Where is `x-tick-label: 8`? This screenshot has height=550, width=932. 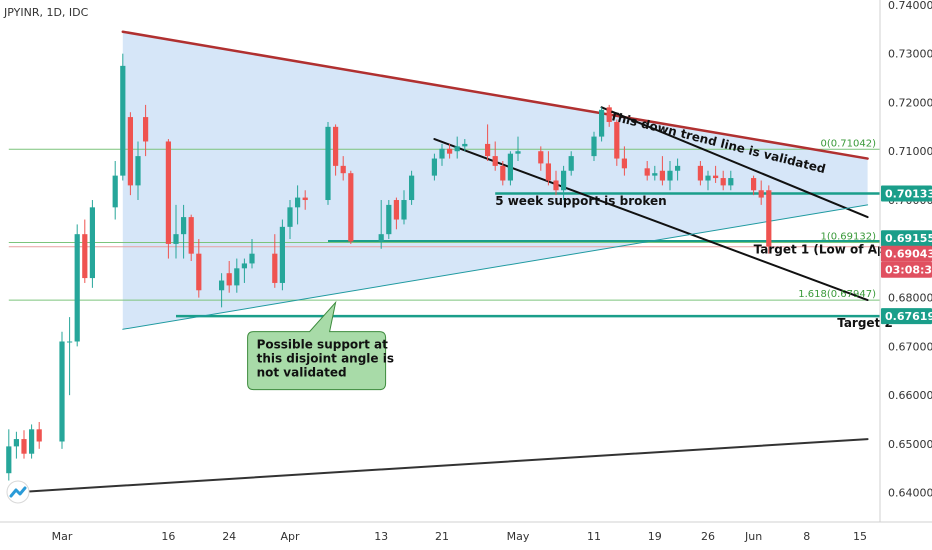
x-tick-label: 8 is located at coordinates (806, 536).